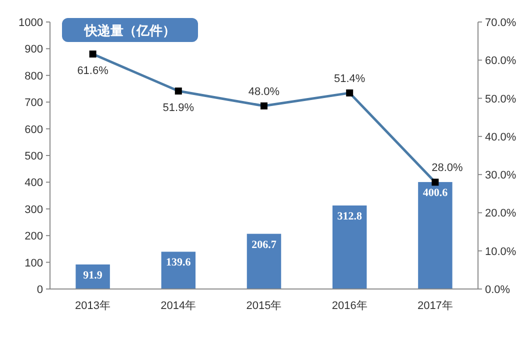 The image size is (531, 338). What do you see at coordinates (435, 193) in the screenshot?
I see `data-label: 400.6` at bounding box center [435, 193].